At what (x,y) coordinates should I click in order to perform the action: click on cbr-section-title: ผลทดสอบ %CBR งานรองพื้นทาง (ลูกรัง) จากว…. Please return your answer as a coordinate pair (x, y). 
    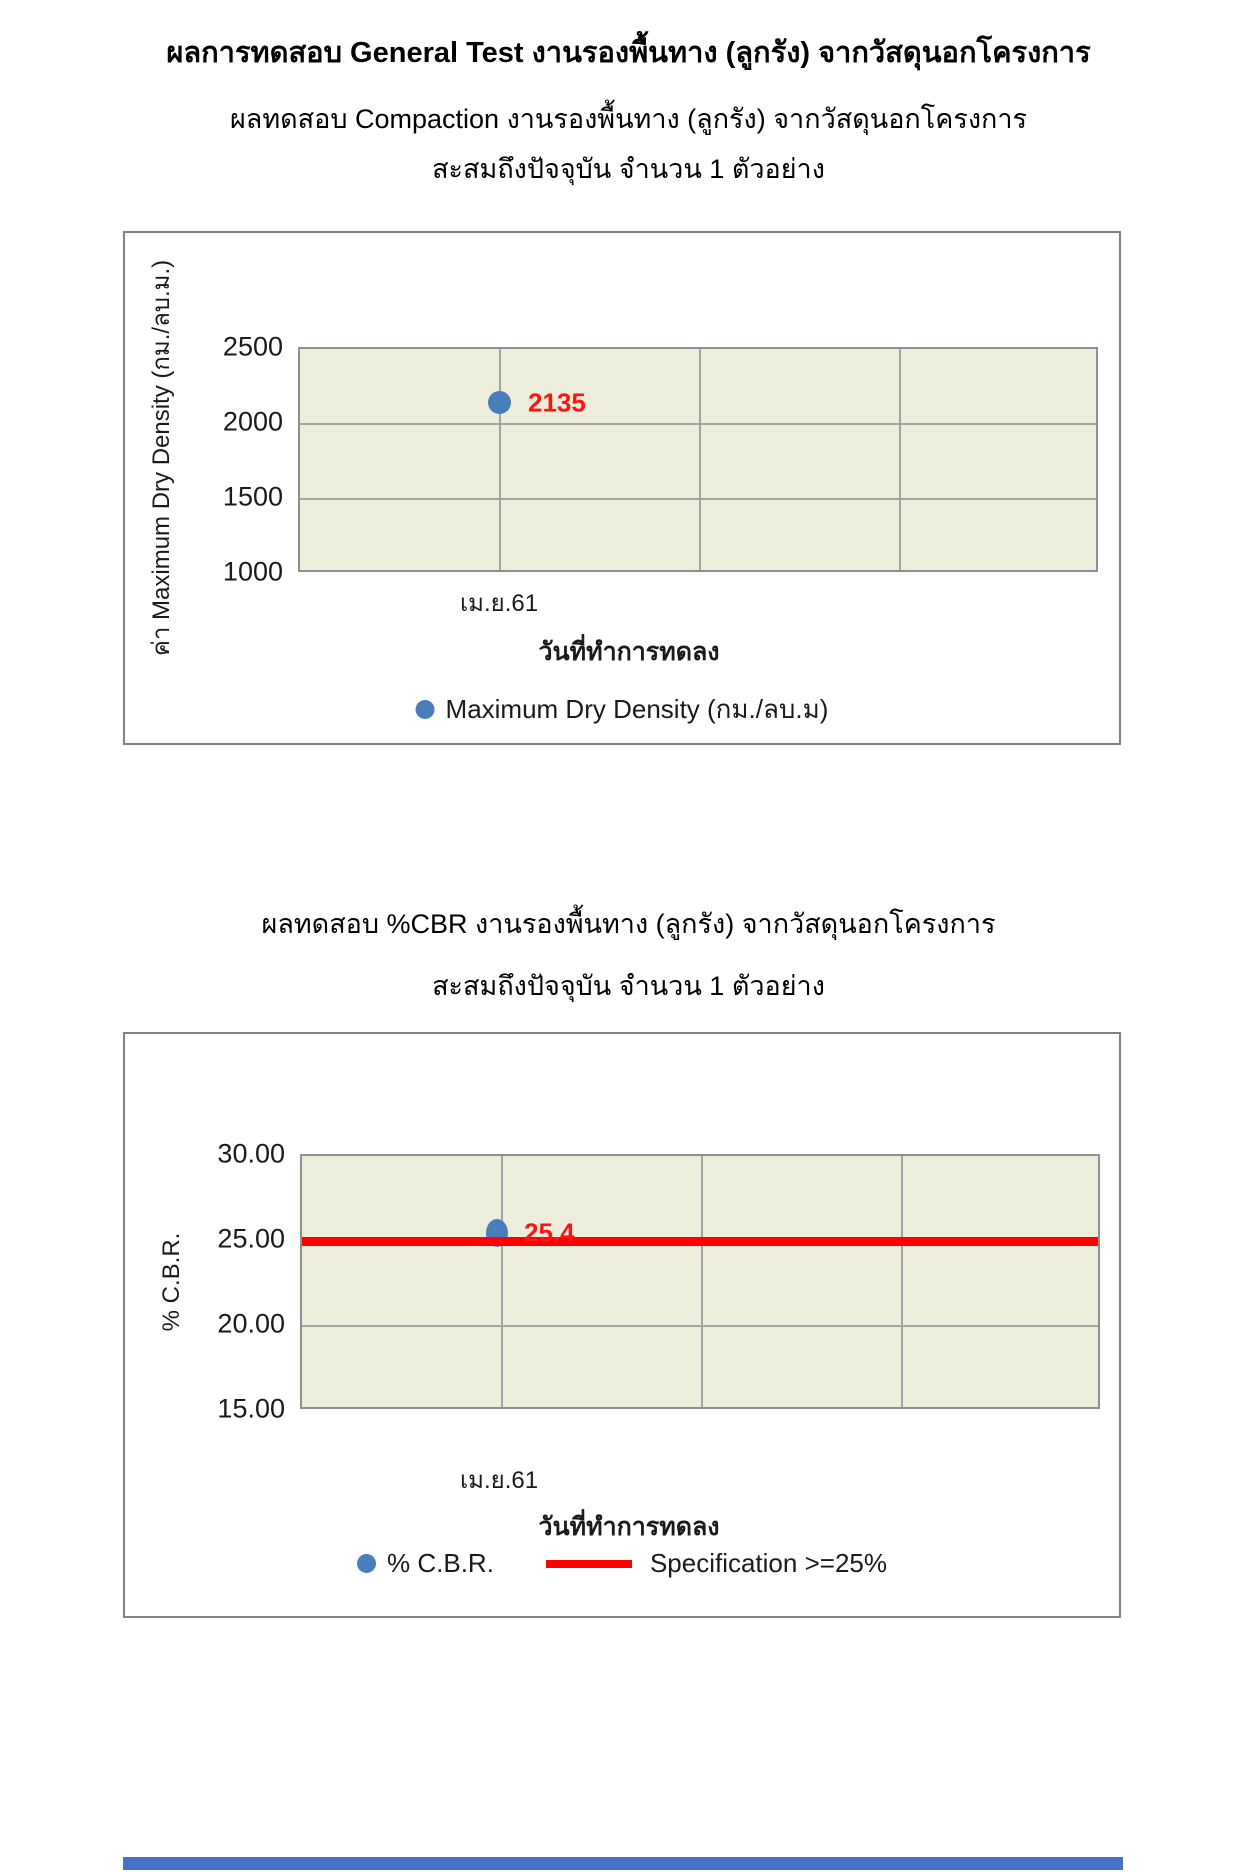
    Looking at the image, I should click on (628, 924).